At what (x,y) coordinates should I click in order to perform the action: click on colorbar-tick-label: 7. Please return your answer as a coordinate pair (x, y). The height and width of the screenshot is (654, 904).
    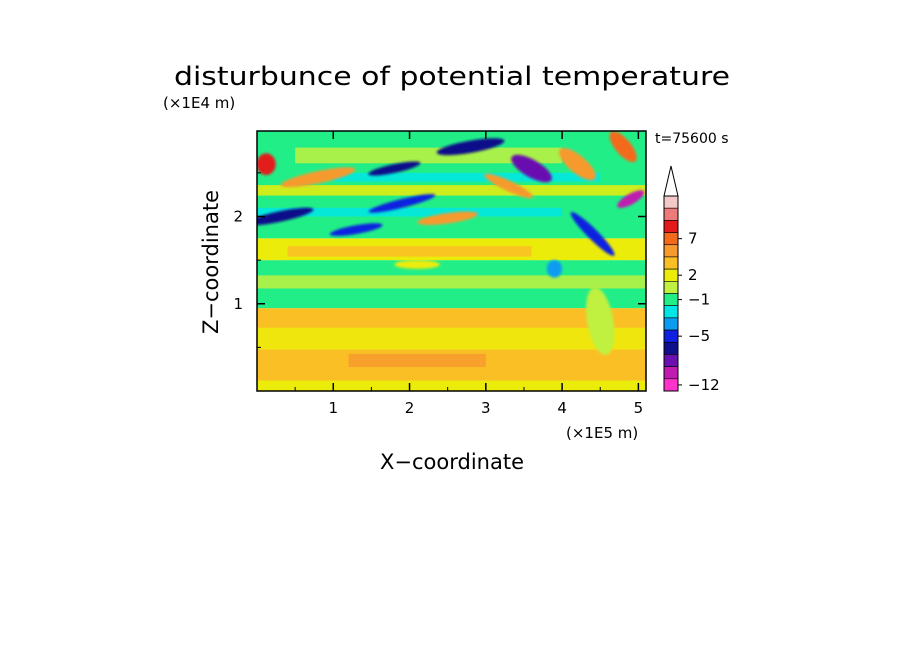
    Looking at the image, I should click on (693, 239).